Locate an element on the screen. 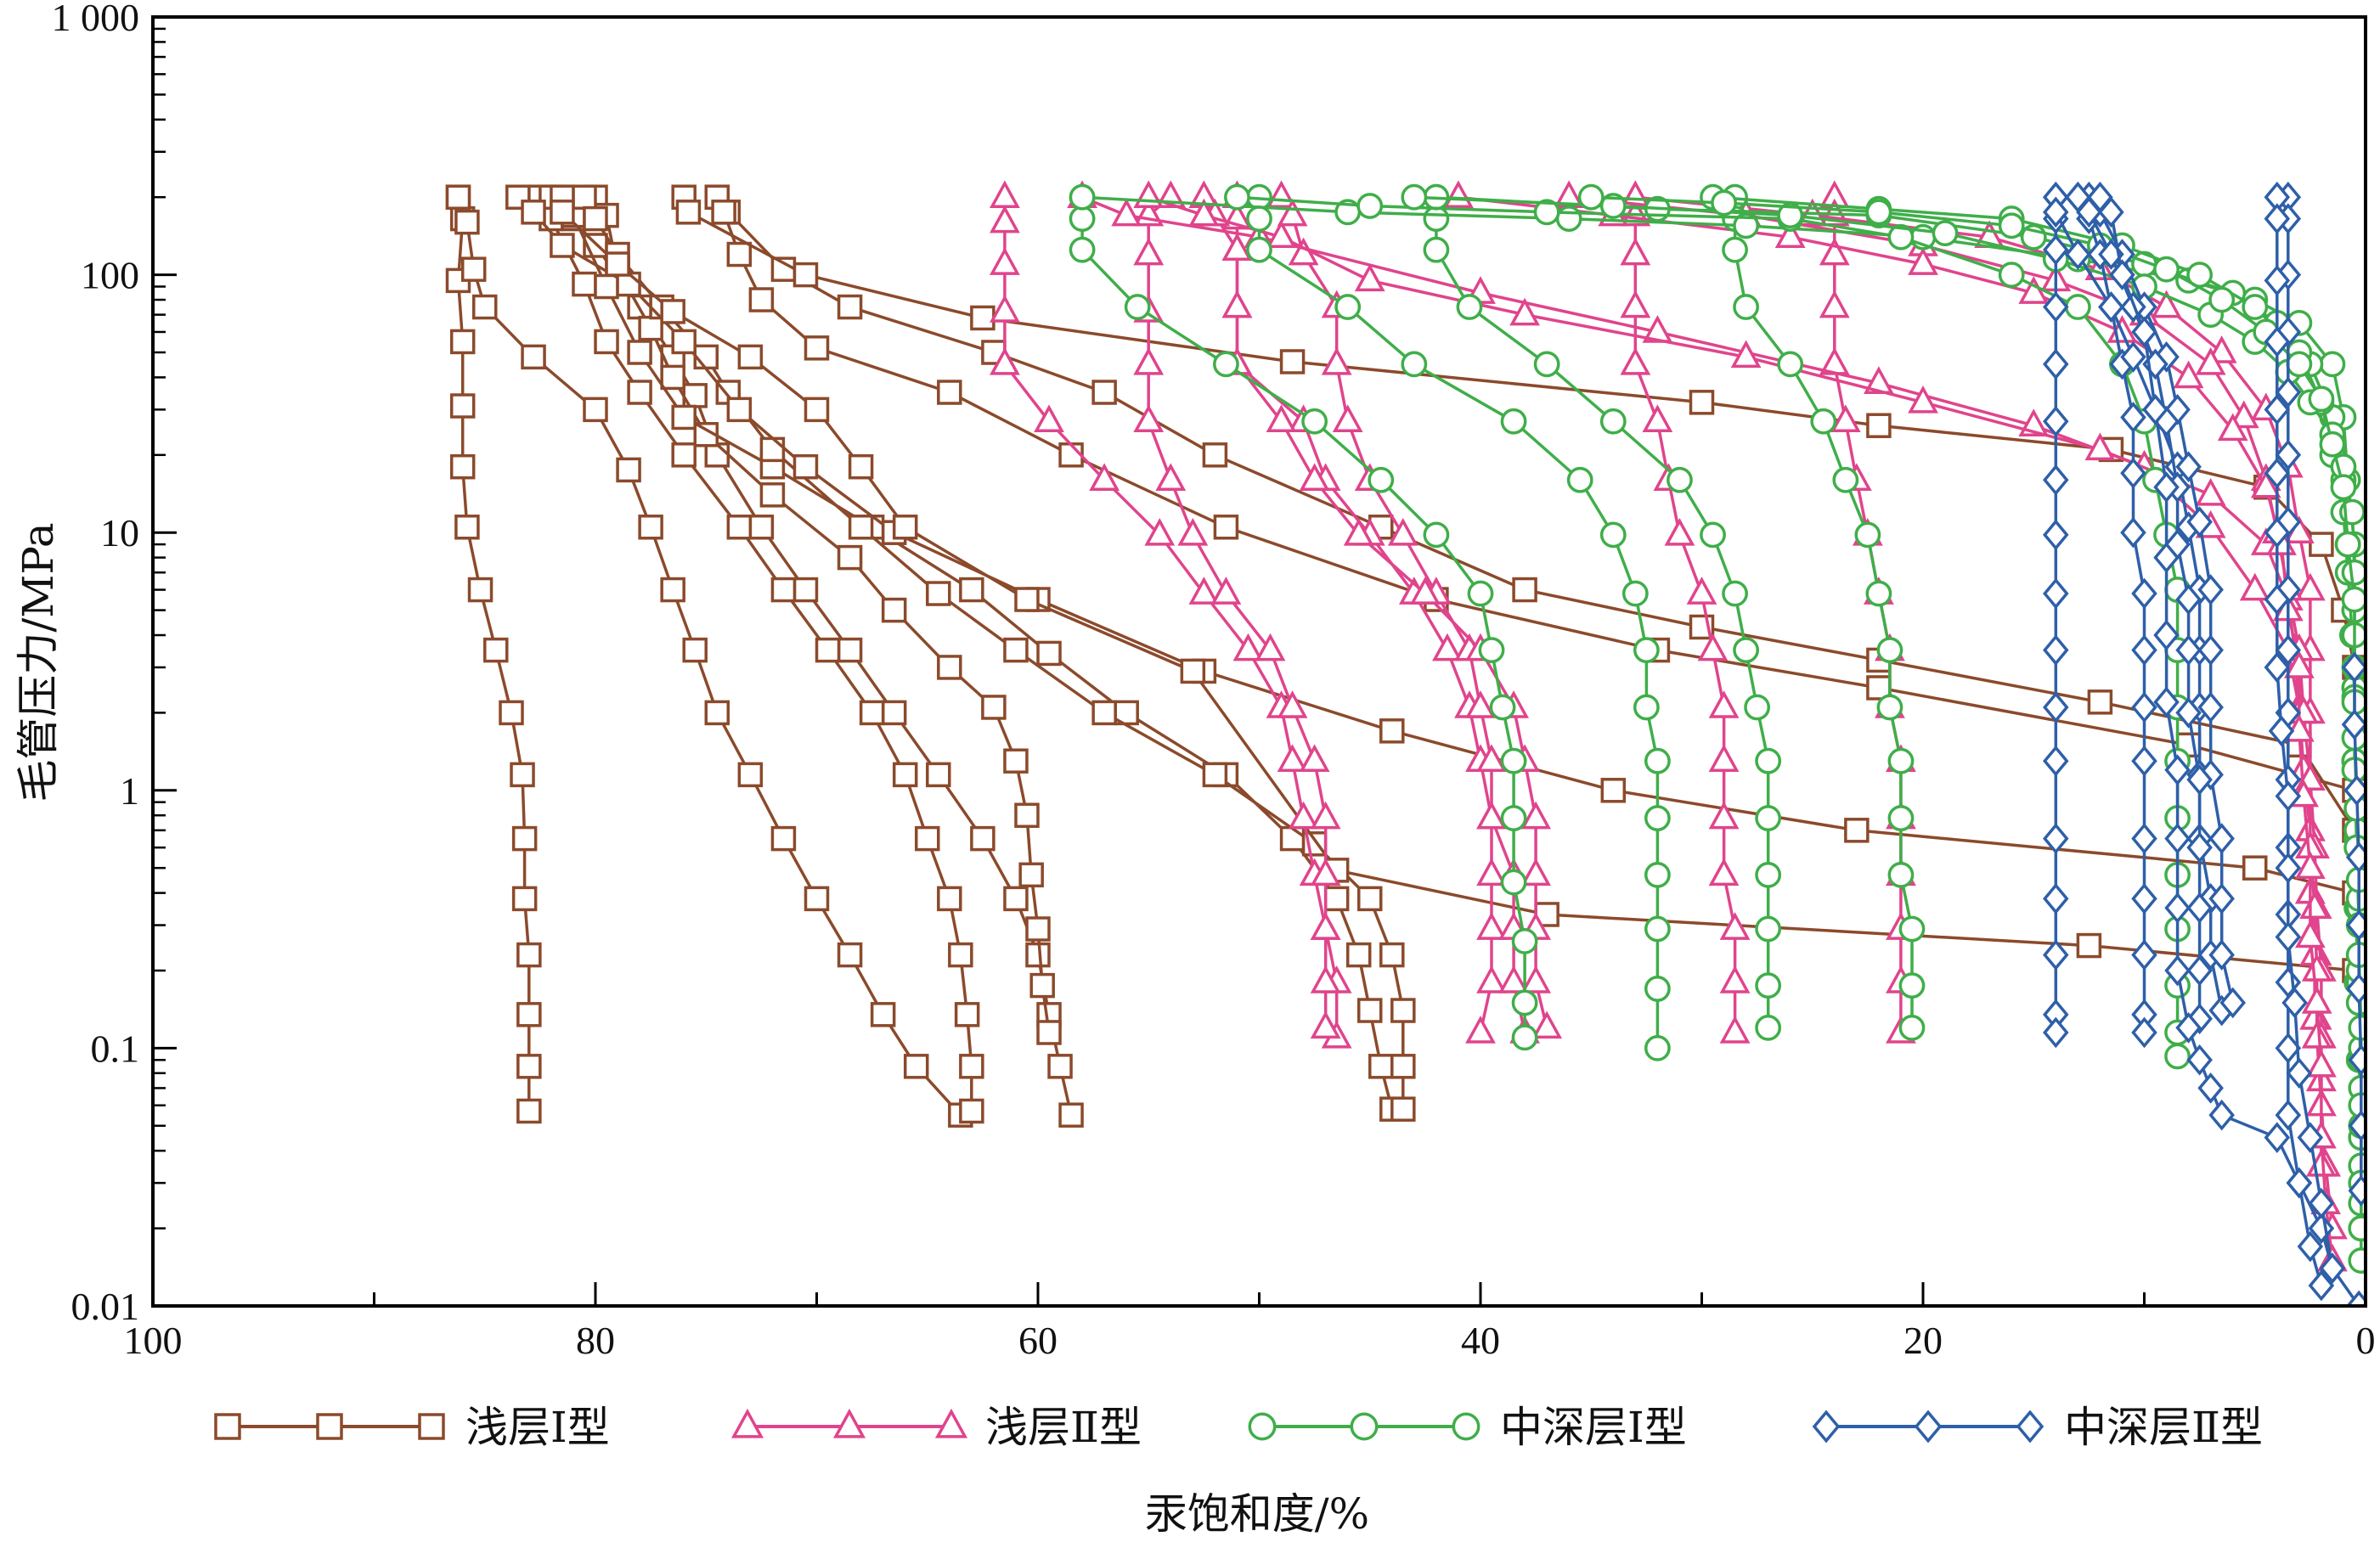  legend-item: 浅层Ⅰ型 is located at coordinates (412, 1427).